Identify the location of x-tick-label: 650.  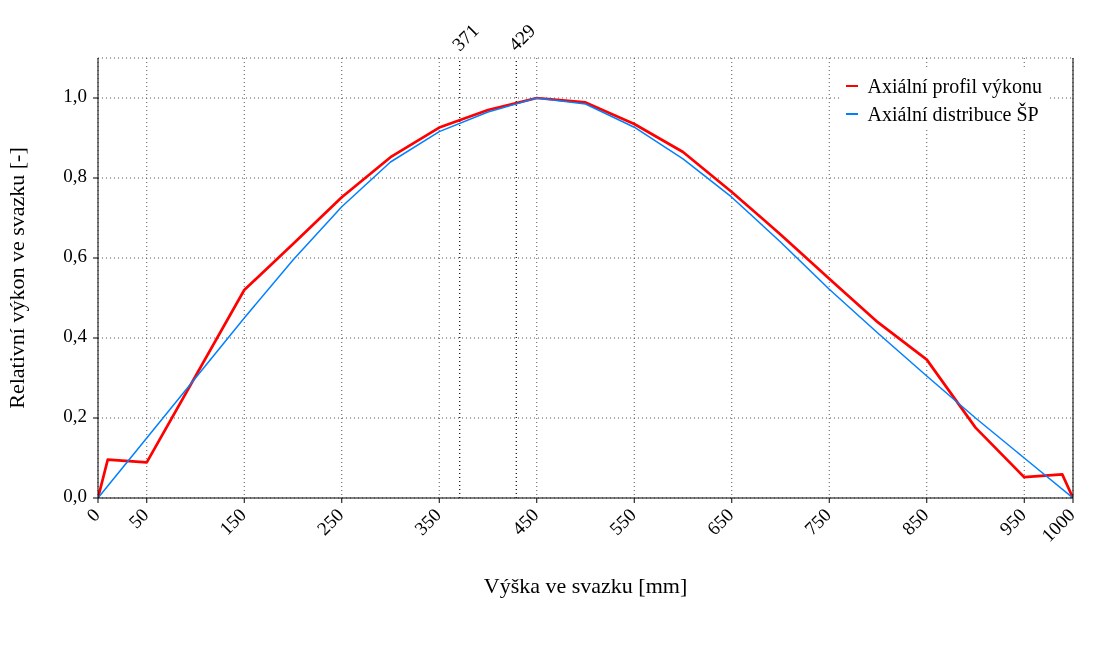
(720, 522).